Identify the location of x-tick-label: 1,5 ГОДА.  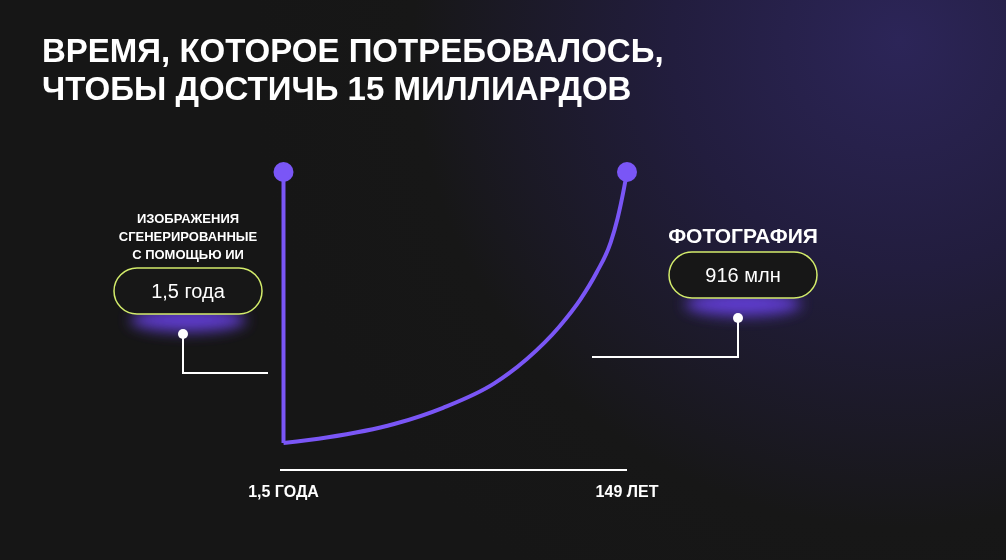
(284, 491).